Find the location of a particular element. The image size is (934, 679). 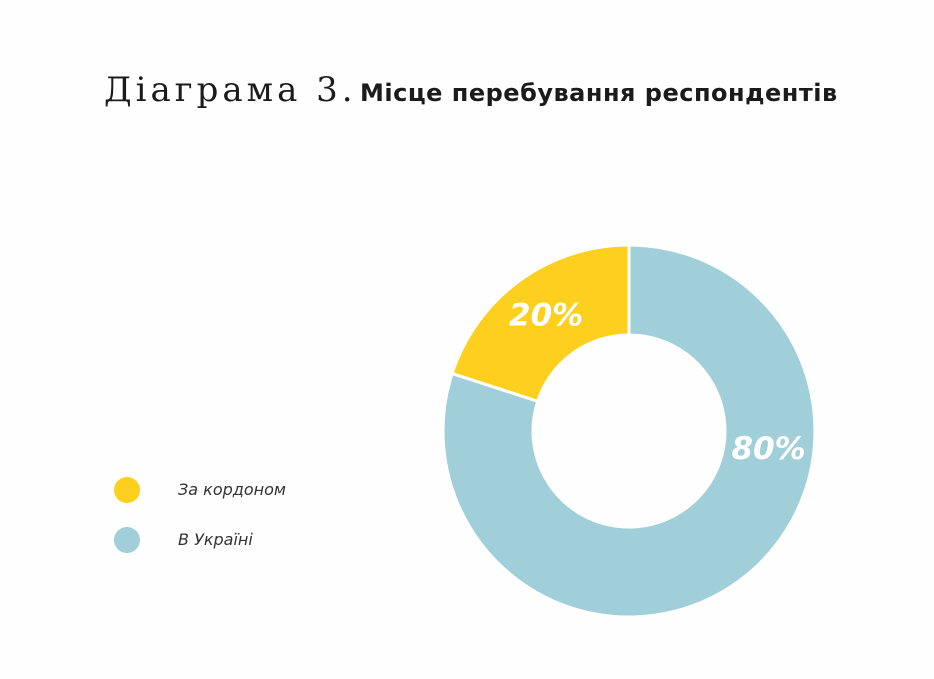

chart-number: Діаграма 3. is located at coordinates (230, 90).